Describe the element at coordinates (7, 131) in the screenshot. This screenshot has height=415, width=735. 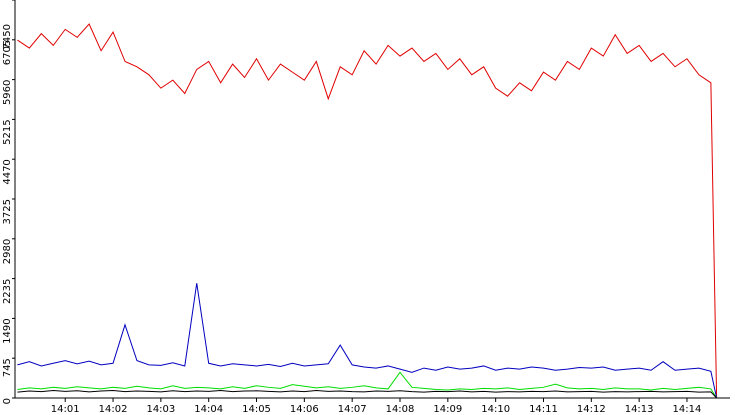
I see `y-tick-label: 5215` at that location.